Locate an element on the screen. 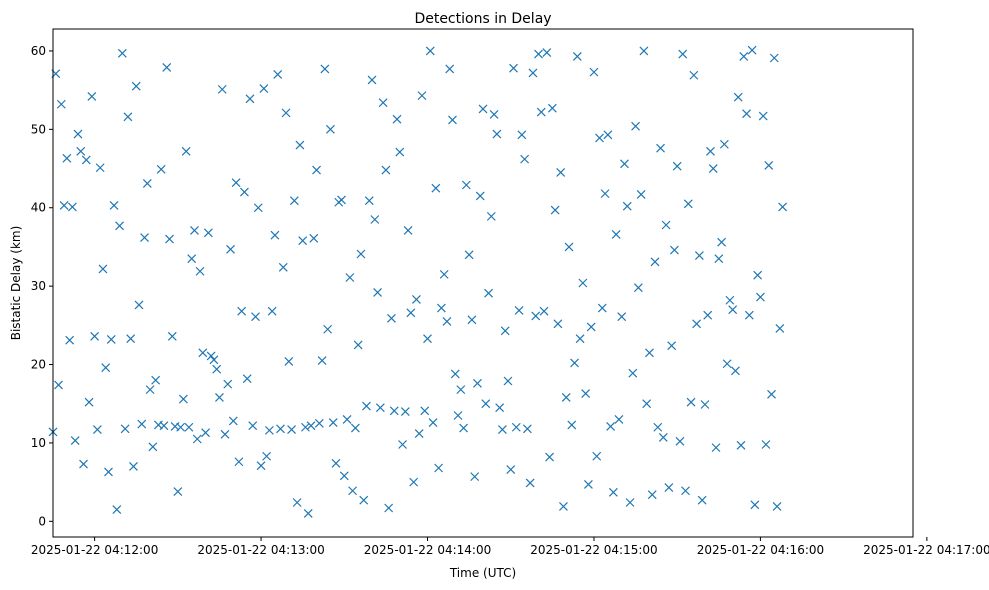  y-tick-label: 50 is located at coordinates (38, 129).